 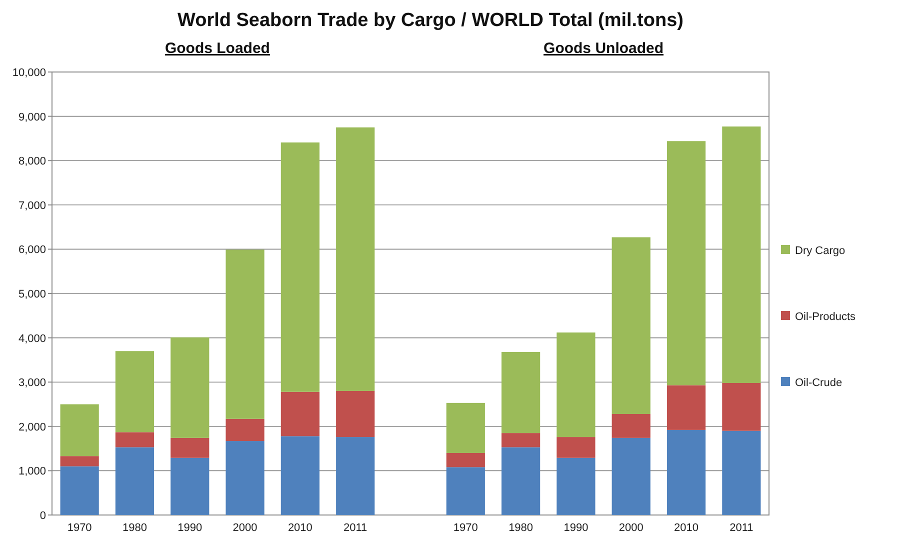 I want to click on y-tick-label: 4,000, so click(x=32, y=338).